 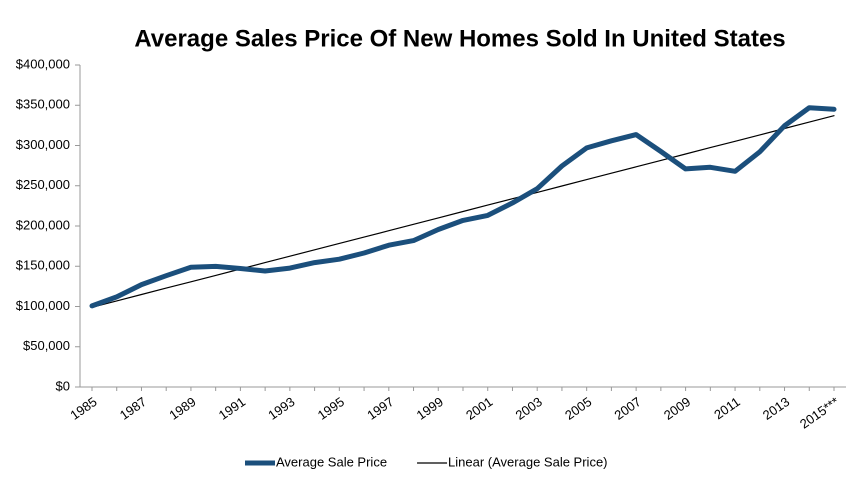 I want to click on x-tick-label: 2005, so click(x=578, y=408).